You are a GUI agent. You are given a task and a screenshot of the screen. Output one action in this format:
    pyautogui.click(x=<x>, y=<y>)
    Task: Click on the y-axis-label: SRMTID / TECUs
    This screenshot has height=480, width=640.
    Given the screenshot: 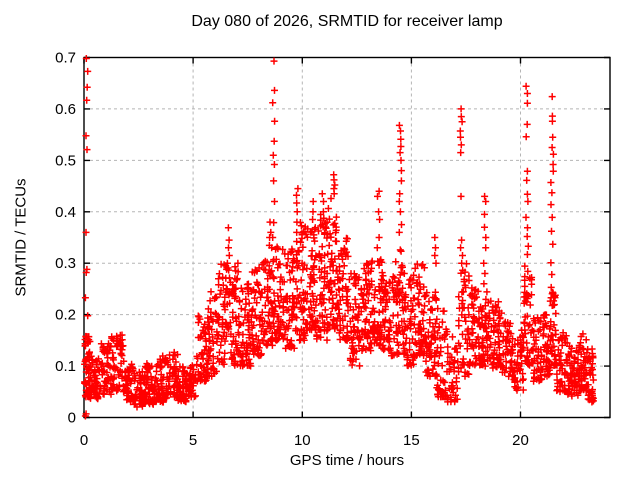 What is the action you would take?
    pyautogui.click(x=21, y=237)
    